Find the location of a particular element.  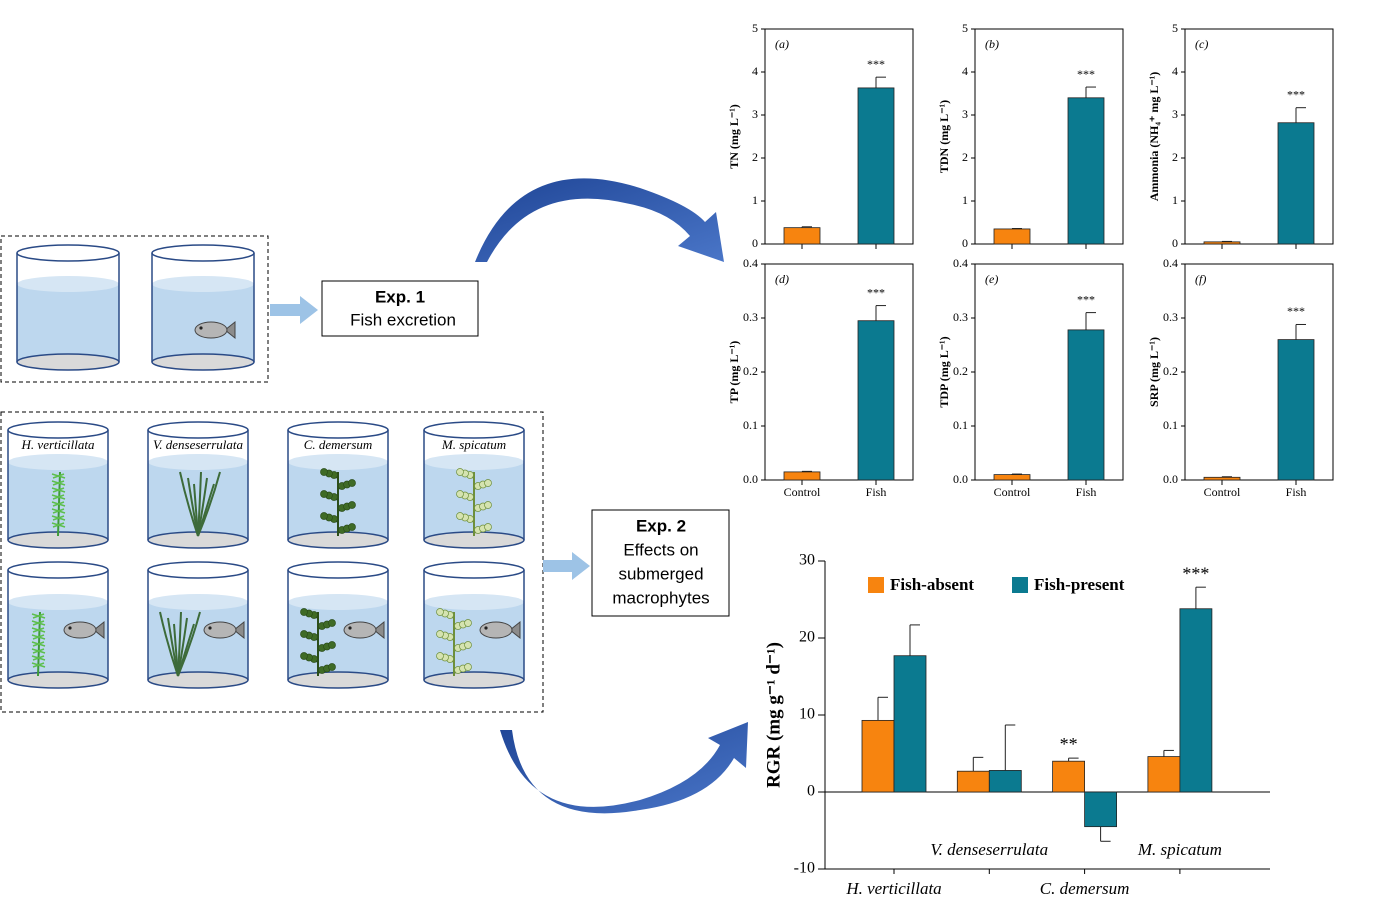

y-tick-label: 3 is located at coordinates (1175, 114).